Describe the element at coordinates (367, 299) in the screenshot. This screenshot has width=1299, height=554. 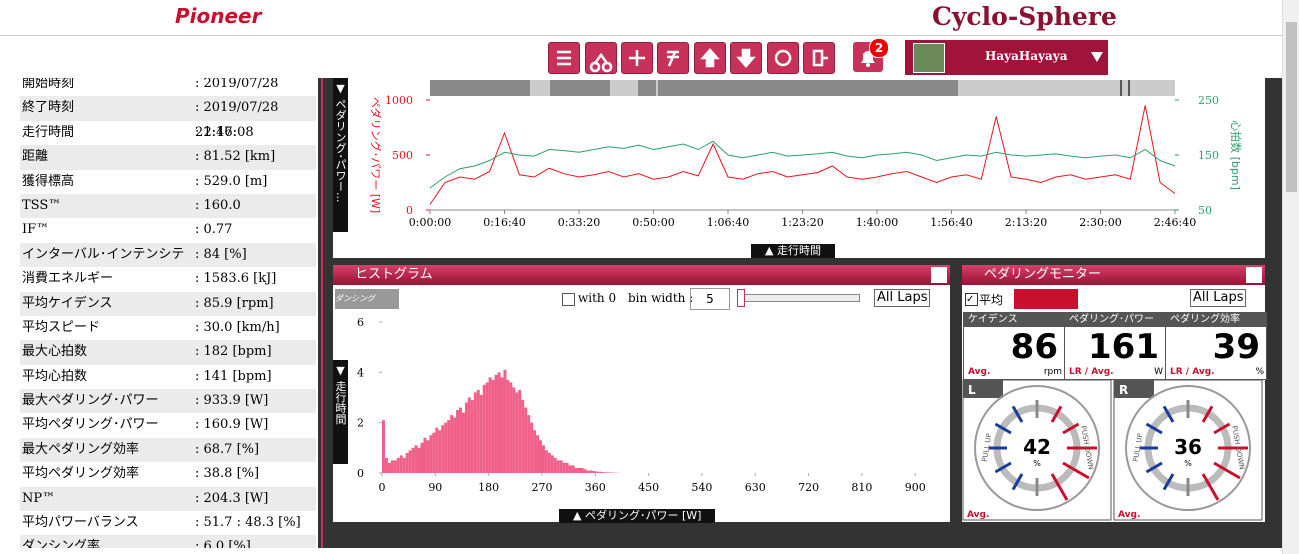
I see `dancing-icon: ダンシング` at that location.